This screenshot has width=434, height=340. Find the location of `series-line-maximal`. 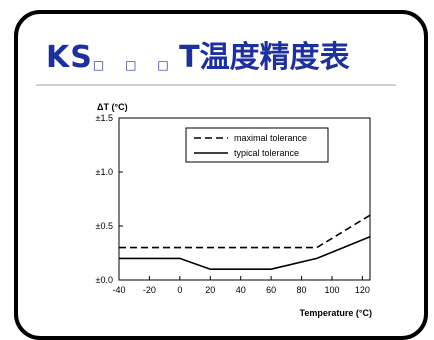

series-line-maximal is located at coordinates (245, 231).